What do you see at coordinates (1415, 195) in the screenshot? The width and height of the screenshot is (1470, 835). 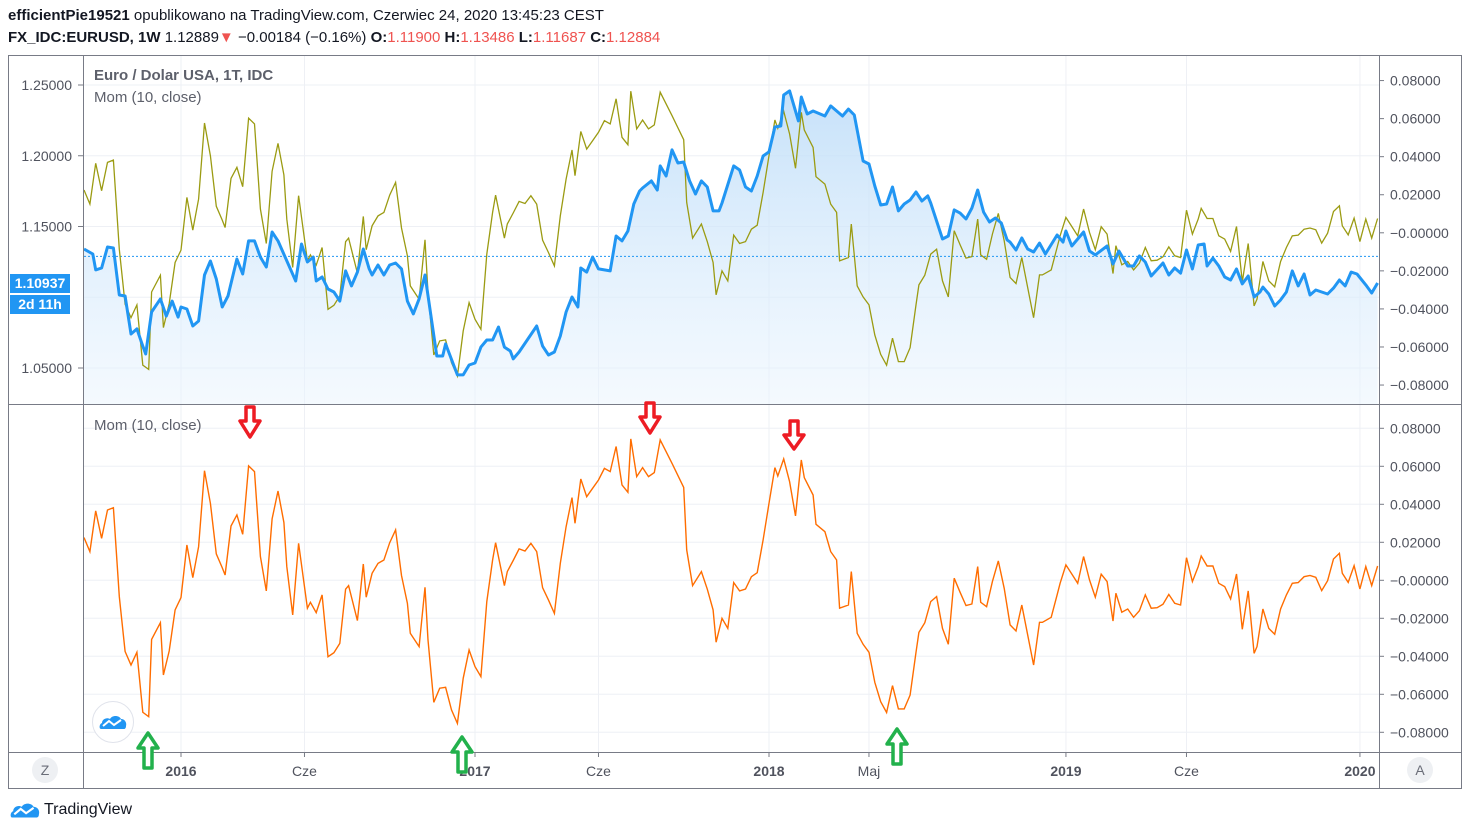 I see `mom-tick-label-top: 0.02000` at bounding box center [1415, 195].